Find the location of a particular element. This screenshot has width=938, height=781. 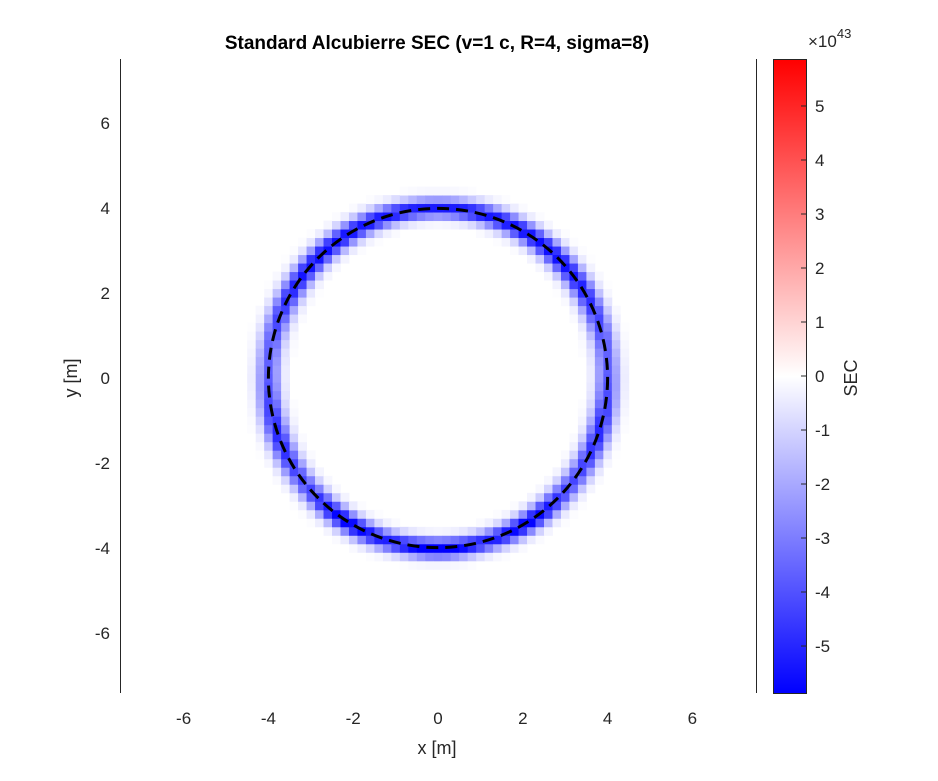

colorbar-tick-label: 3 is located at coordinates (819, 214).